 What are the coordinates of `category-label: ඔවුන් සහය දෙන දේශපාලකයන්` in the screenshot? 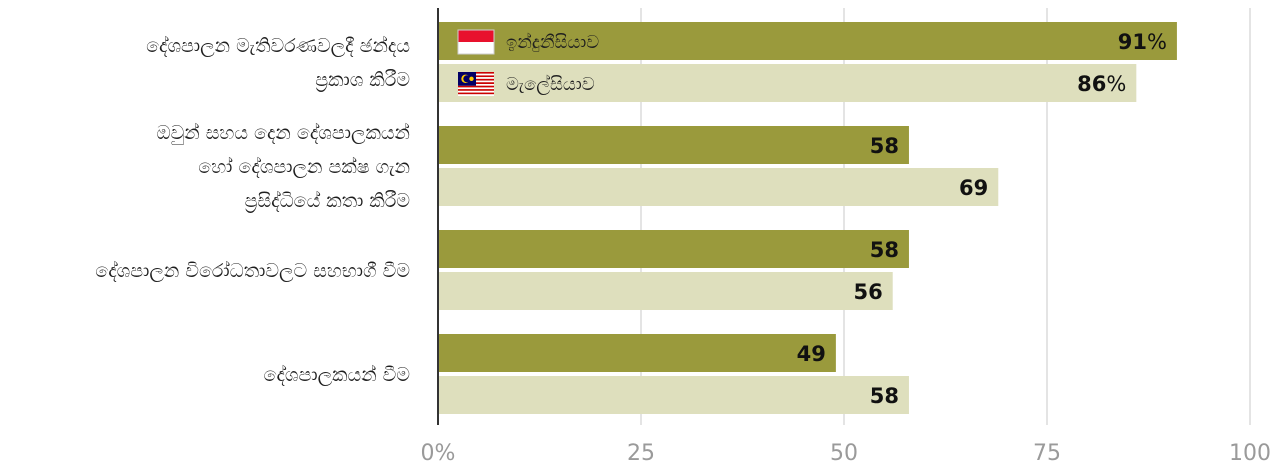 It's located at (283, 134).